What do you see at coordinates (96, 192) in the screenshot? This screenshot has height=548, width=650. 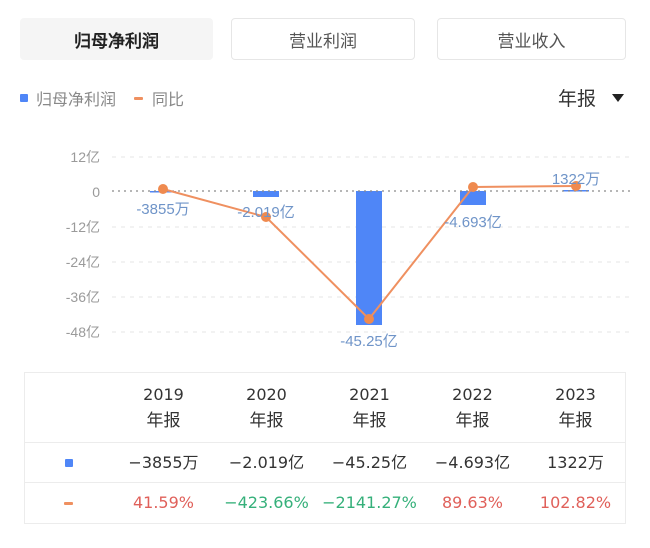 I see `y-tick: 0` at bounding box center [96, 192].